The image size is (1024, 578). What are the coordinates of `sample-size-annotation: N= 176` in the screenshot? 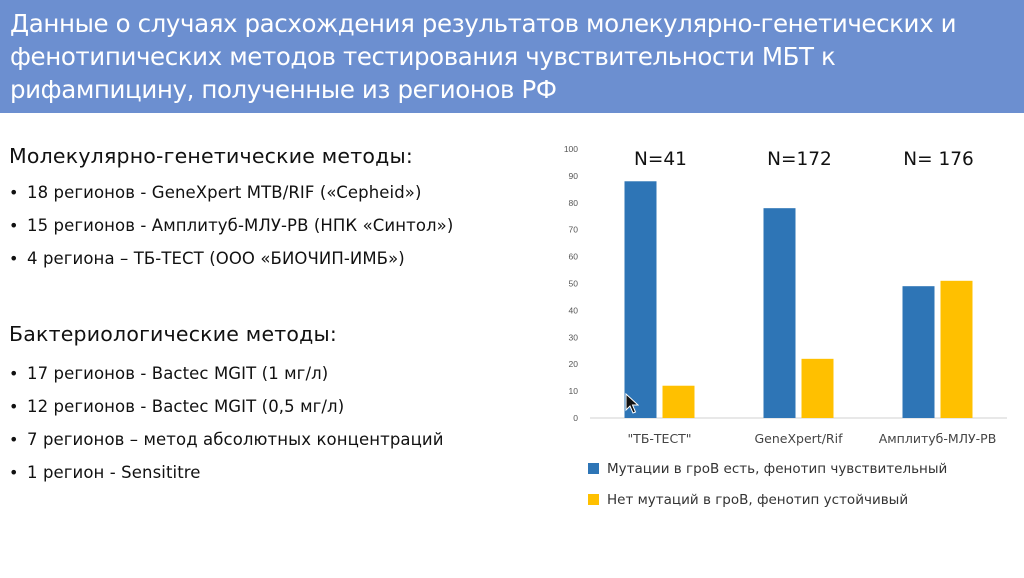 It's located at (938, 159).